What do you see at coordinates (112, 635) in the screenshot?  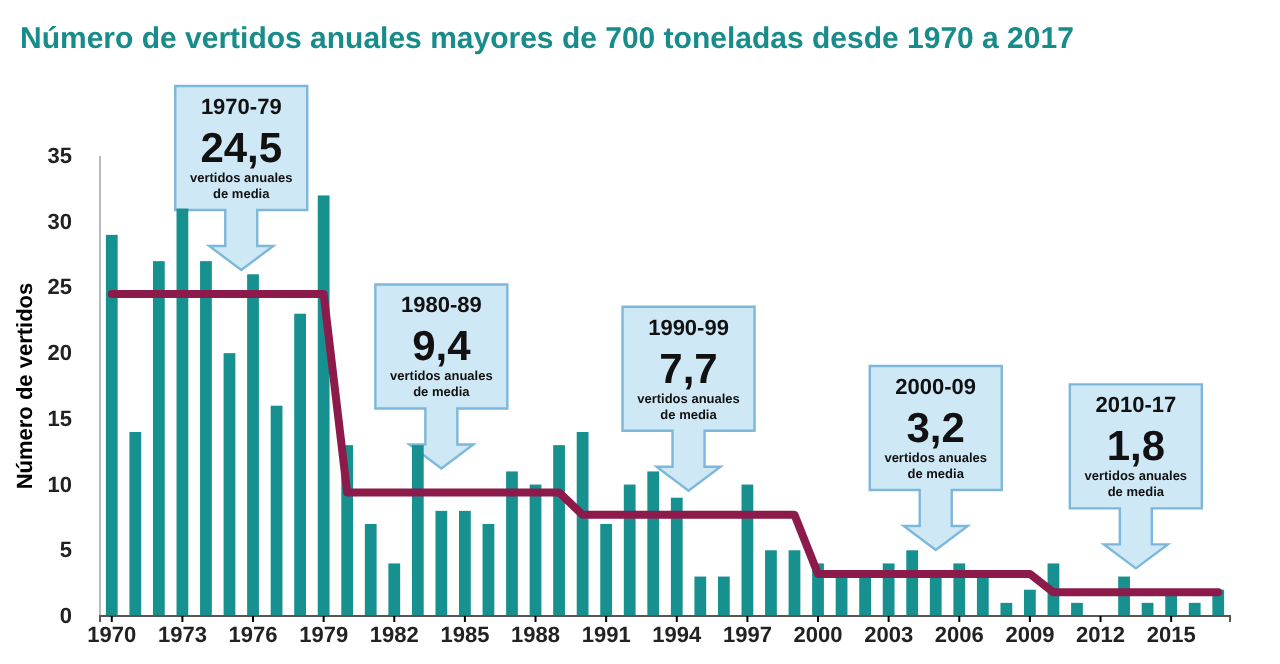 I see `x-tick-label: 1970` at bounding box center [112, 635].